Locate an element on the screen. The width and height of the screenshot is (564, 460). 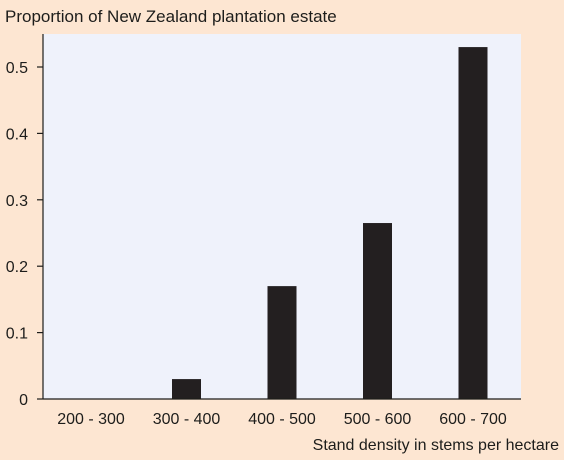
y-tick-label: 0.3 is located at coordinates (17, 201).